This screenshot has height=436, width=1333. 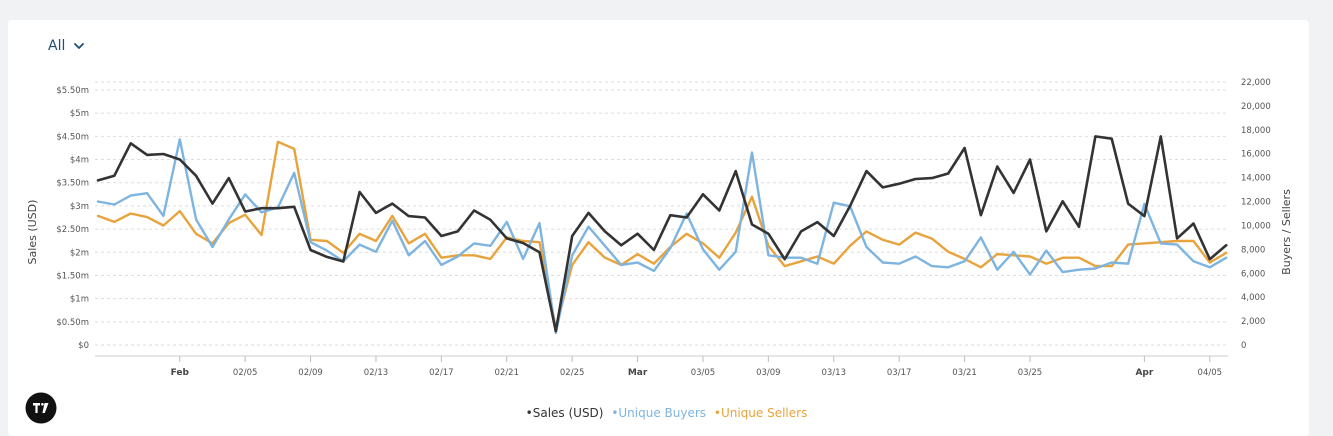 I want to click on y-left-tick-label: $0, so click(x=83, y=346).